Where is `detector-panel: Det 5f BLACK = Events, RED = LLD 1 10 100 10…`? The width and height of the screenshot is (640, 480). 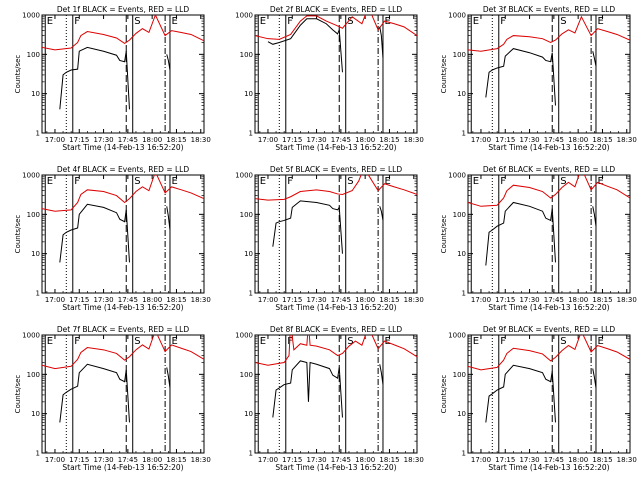 detector-panel: Det 5f BLACK = Events, RED = LLD 1 10 100 10… is located at coordinates (329, 238).